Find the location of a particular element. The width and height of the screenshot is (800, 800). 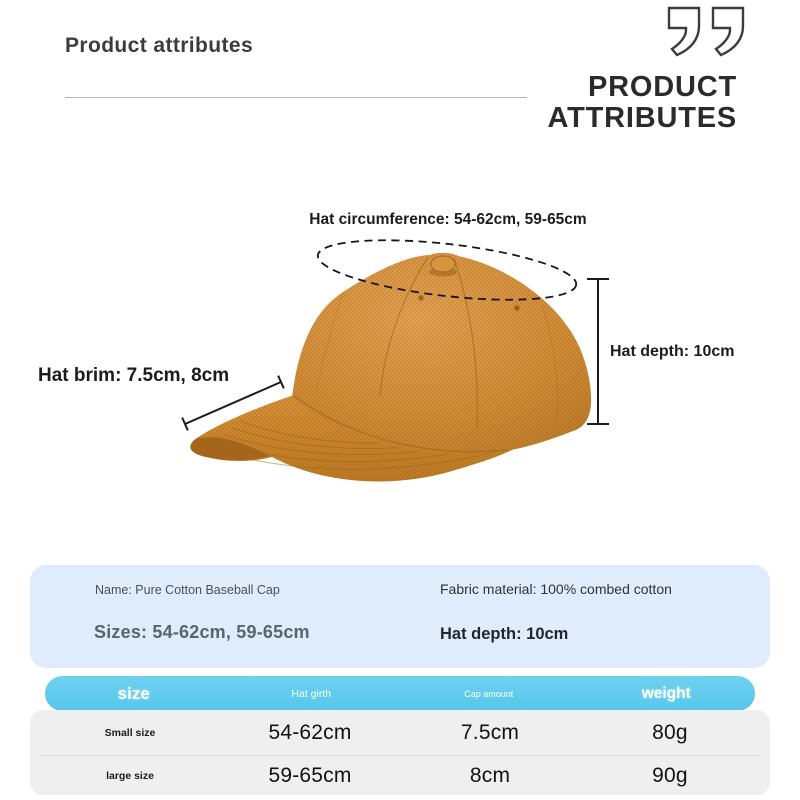

row-label: large size is located at coordinates (130, 775).